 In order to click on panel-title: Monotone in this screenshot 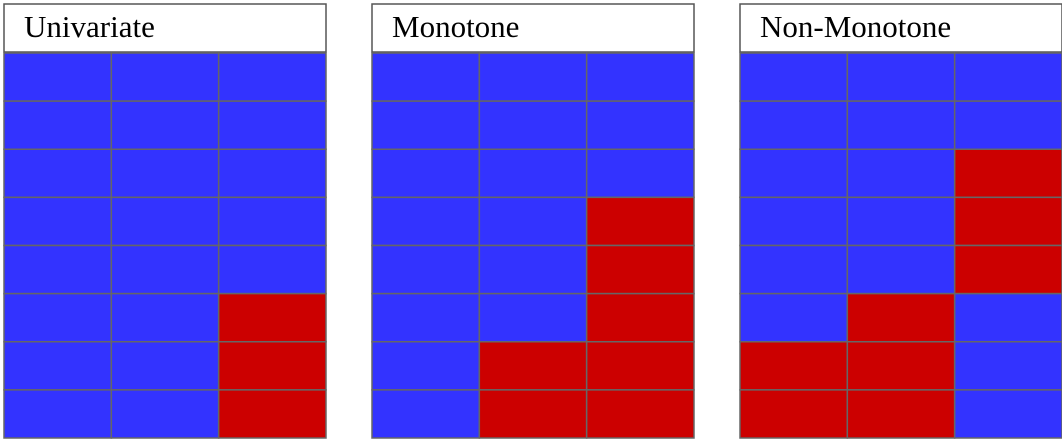, I will do `click(455, 26)`.